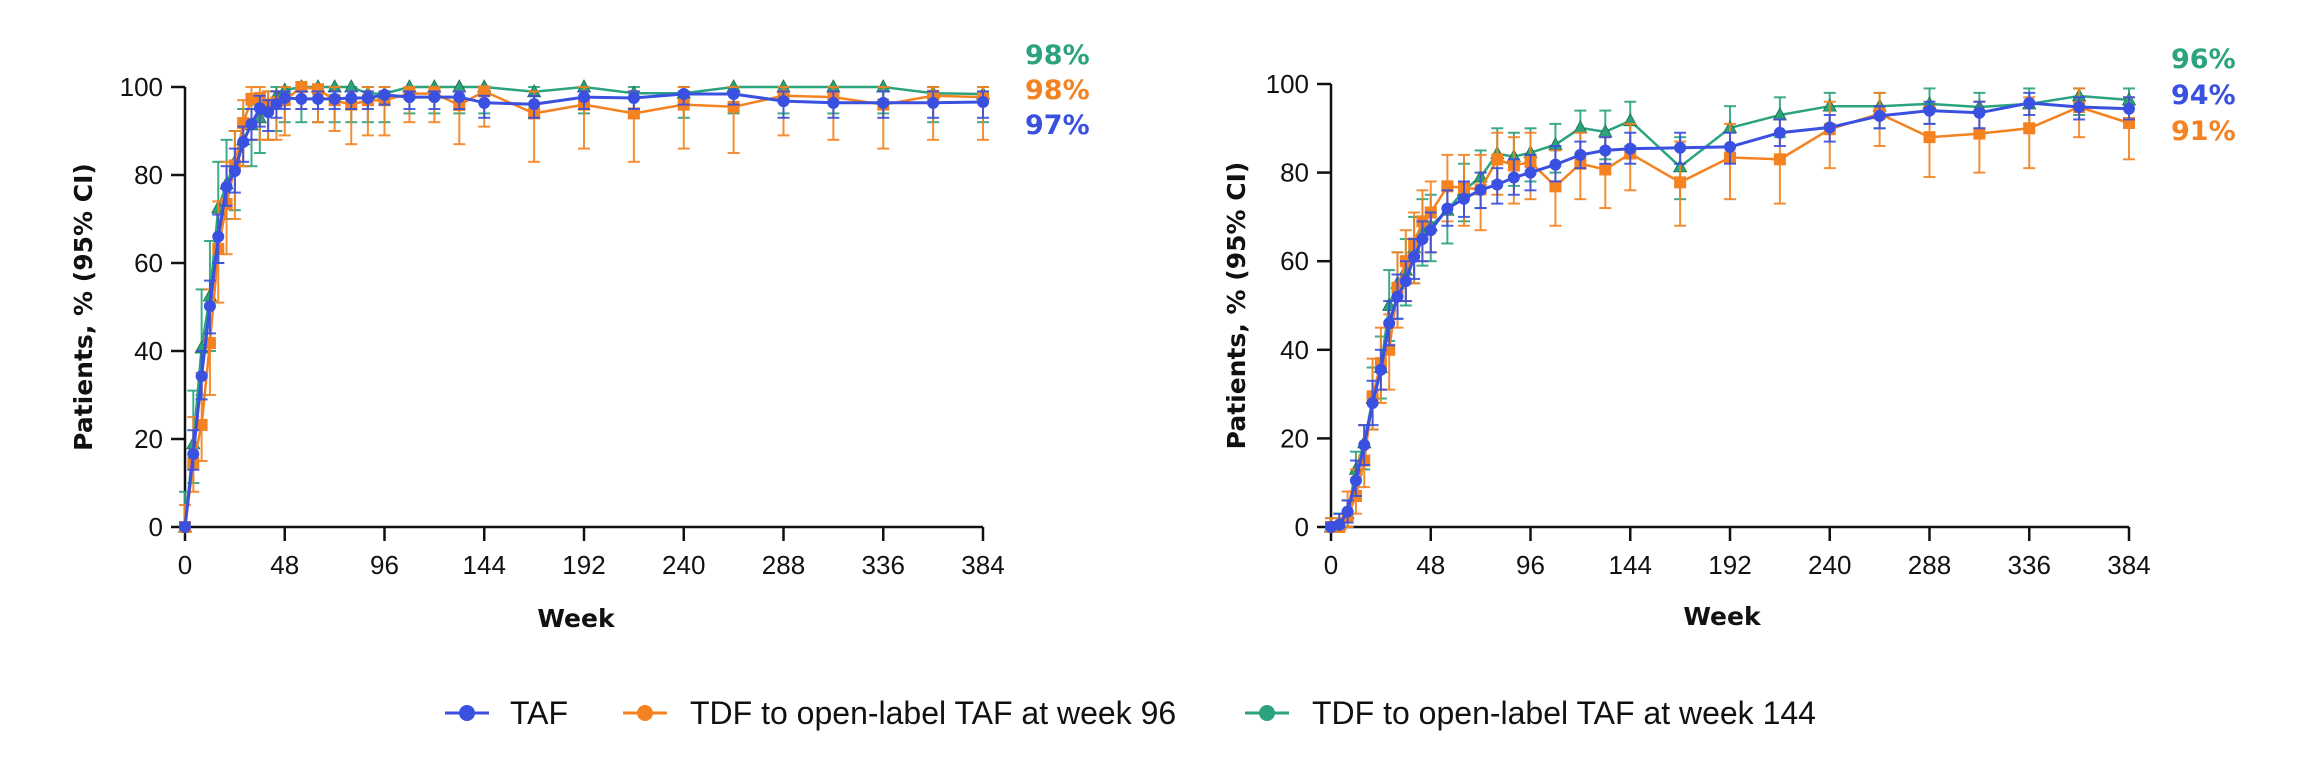 This screenshot has height=768, width=2297. What do you see at coordinates (1057, 125) in the screenshot?
I see `end-value-label: 97%` at bounding box center [1057, 125].